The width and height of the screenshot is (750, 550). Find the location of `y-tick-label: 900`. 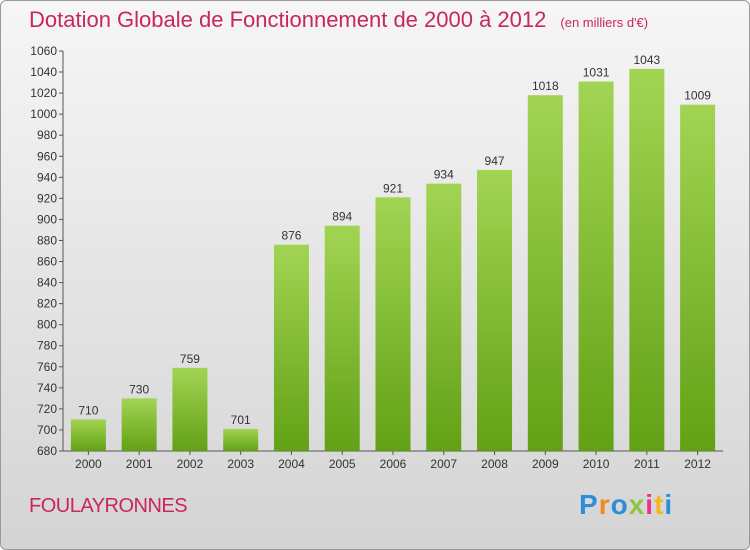

y-tick-label: 900 is located at coordinates (47, 219).